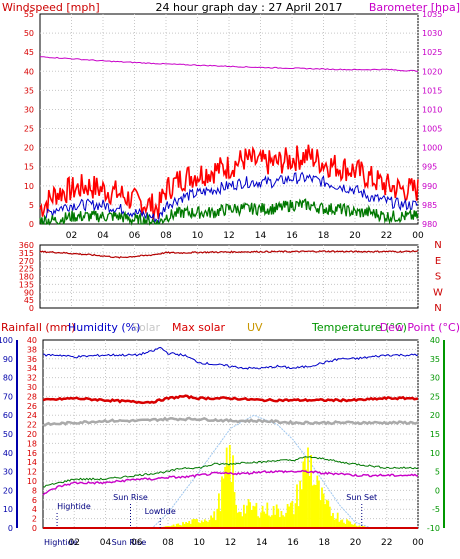 Image resolution: width=460 pixels, height=559 pixels. I want to click on temp-ytick-label: 35, so click(435, 359).